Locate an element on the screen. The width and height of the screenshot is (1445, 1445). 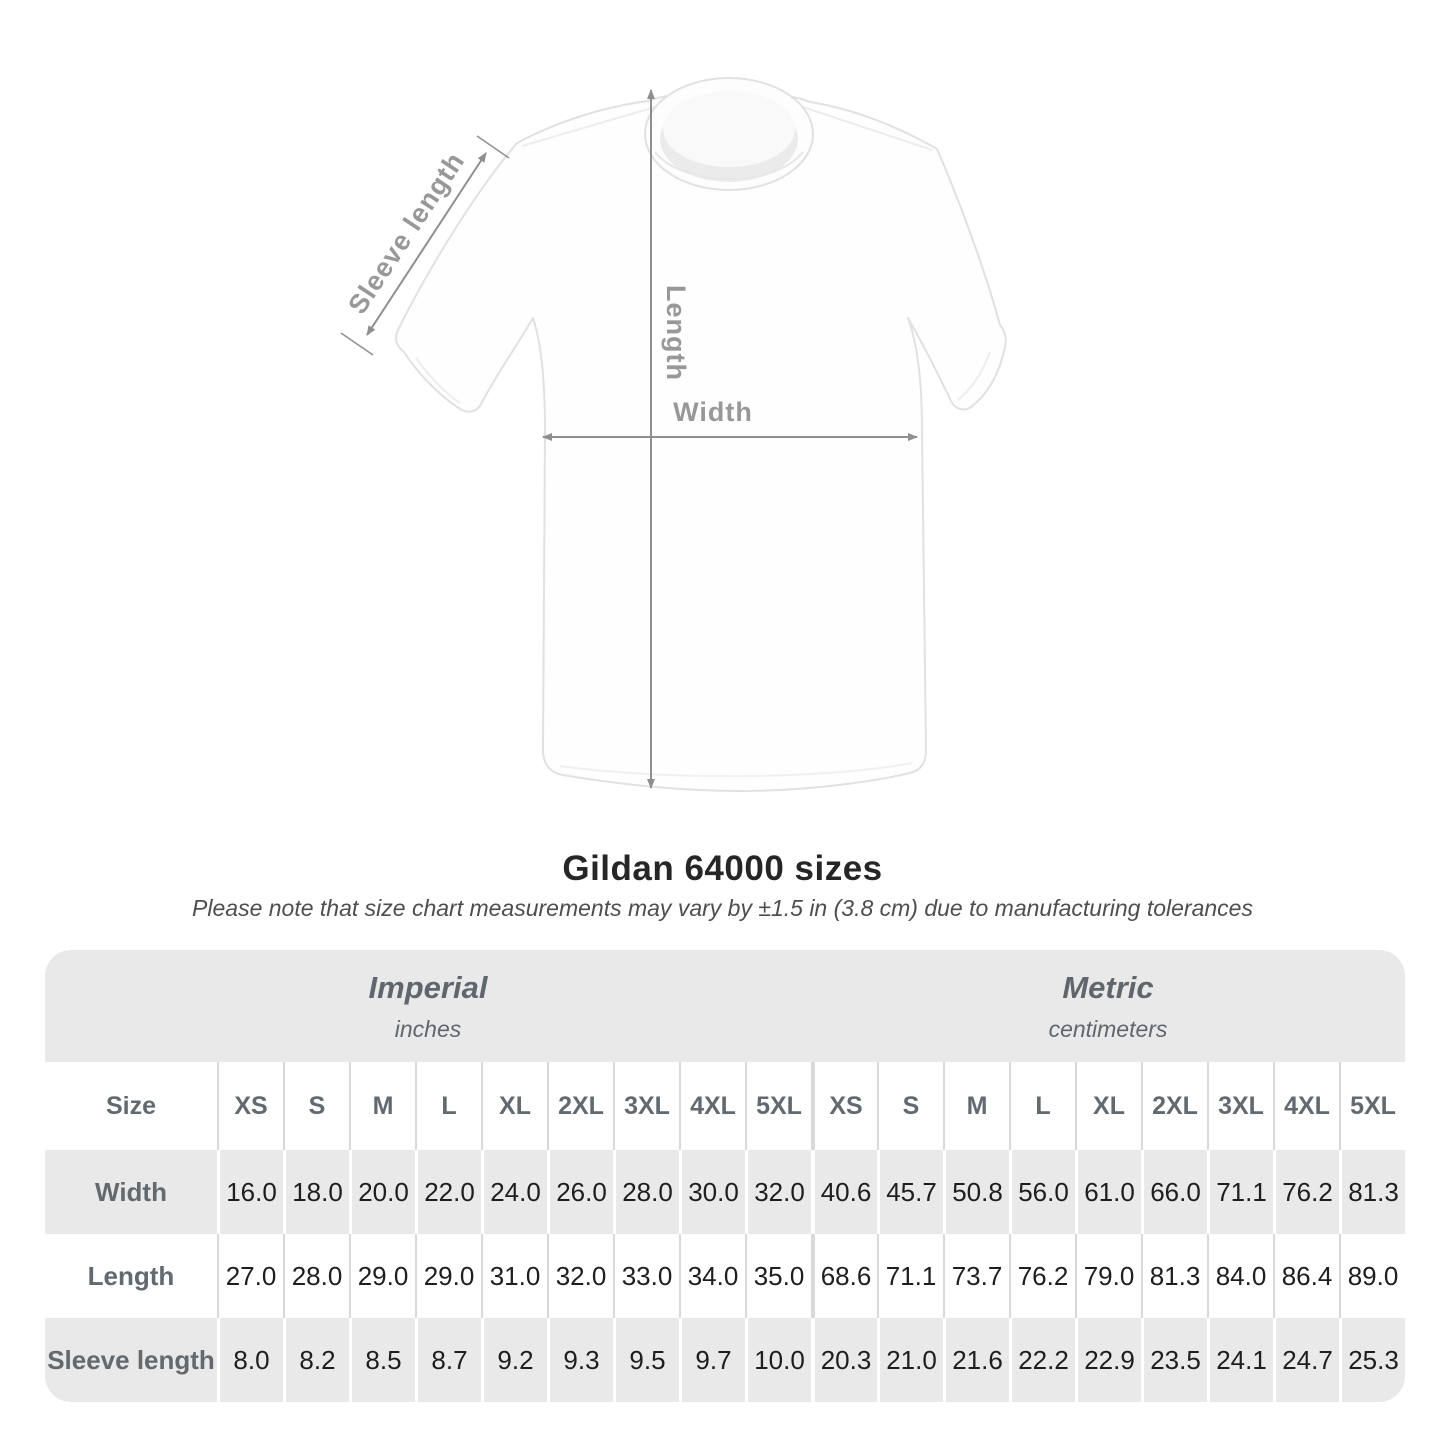
cell-length-metric-2xl: 81.3 is located at coordinates (1174, 1276).